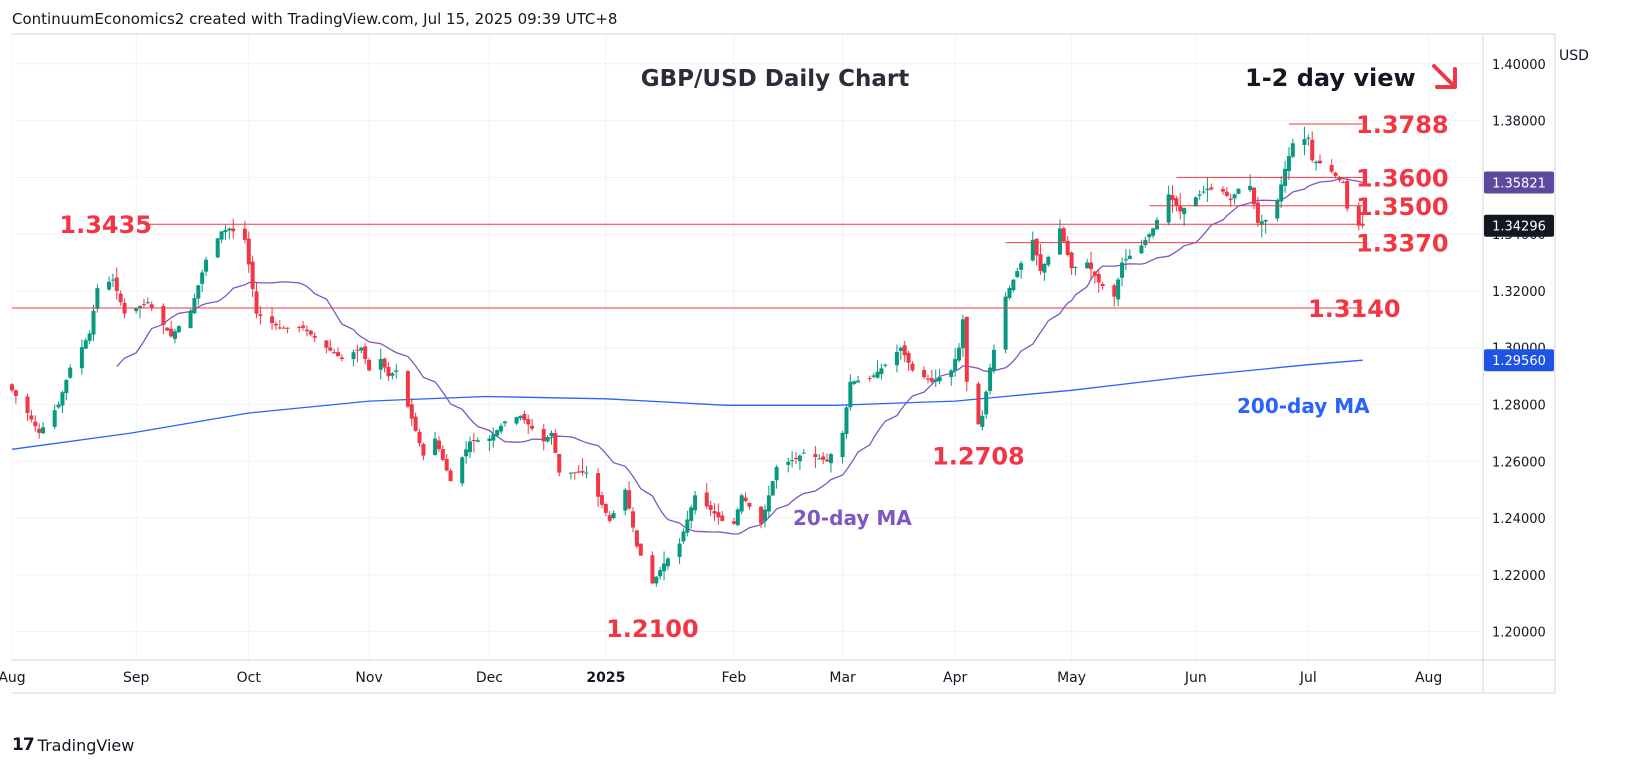  What do you see at coordinates (73, 745) in the screenshot?
I see `tradingview-footer: 17 TradingView` at bounding box center [73, 745].